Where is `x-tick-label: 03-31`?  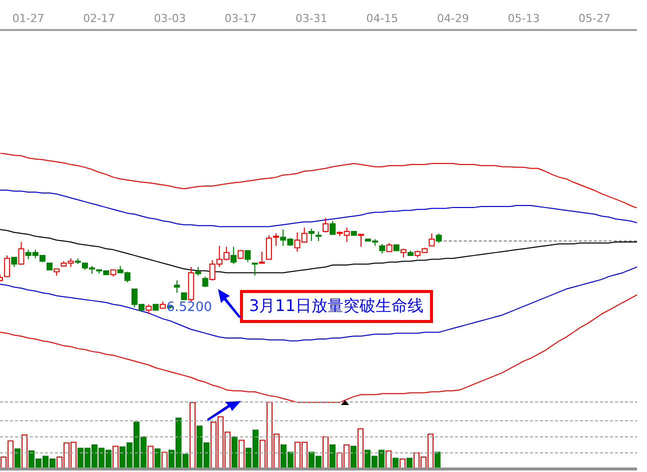
x-tick-label: 03-31 is located at coordinates (311, 18).